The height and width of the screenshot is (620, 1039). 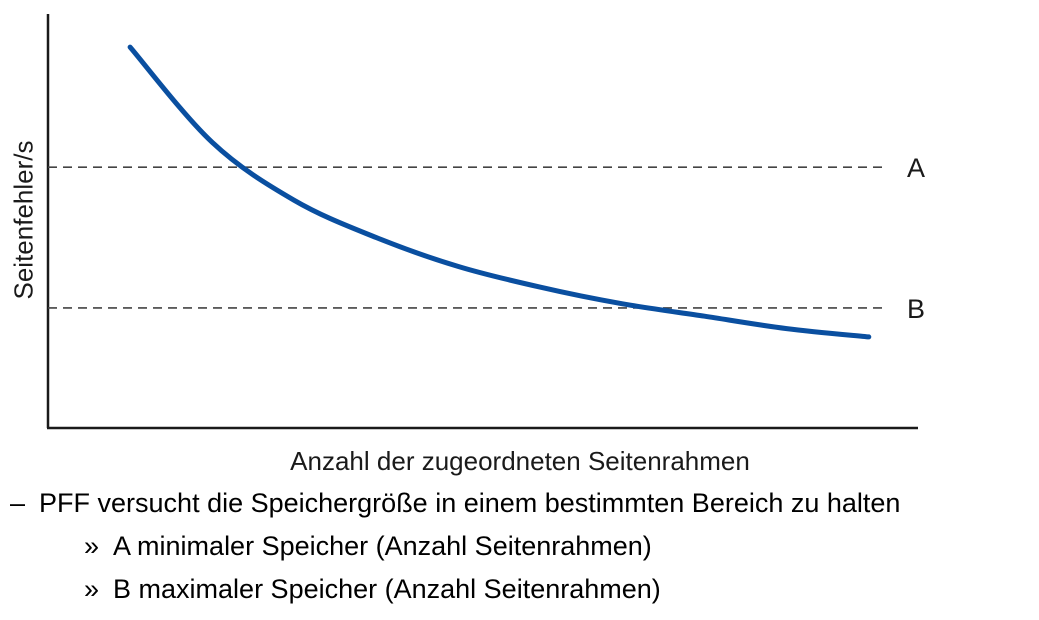 What do you see at coordinates (520, 461) in the screenshot?
I see `x-axis-label: Anzahl der zugeordneten Seitenrahmen` at bounding box center [520, 461].